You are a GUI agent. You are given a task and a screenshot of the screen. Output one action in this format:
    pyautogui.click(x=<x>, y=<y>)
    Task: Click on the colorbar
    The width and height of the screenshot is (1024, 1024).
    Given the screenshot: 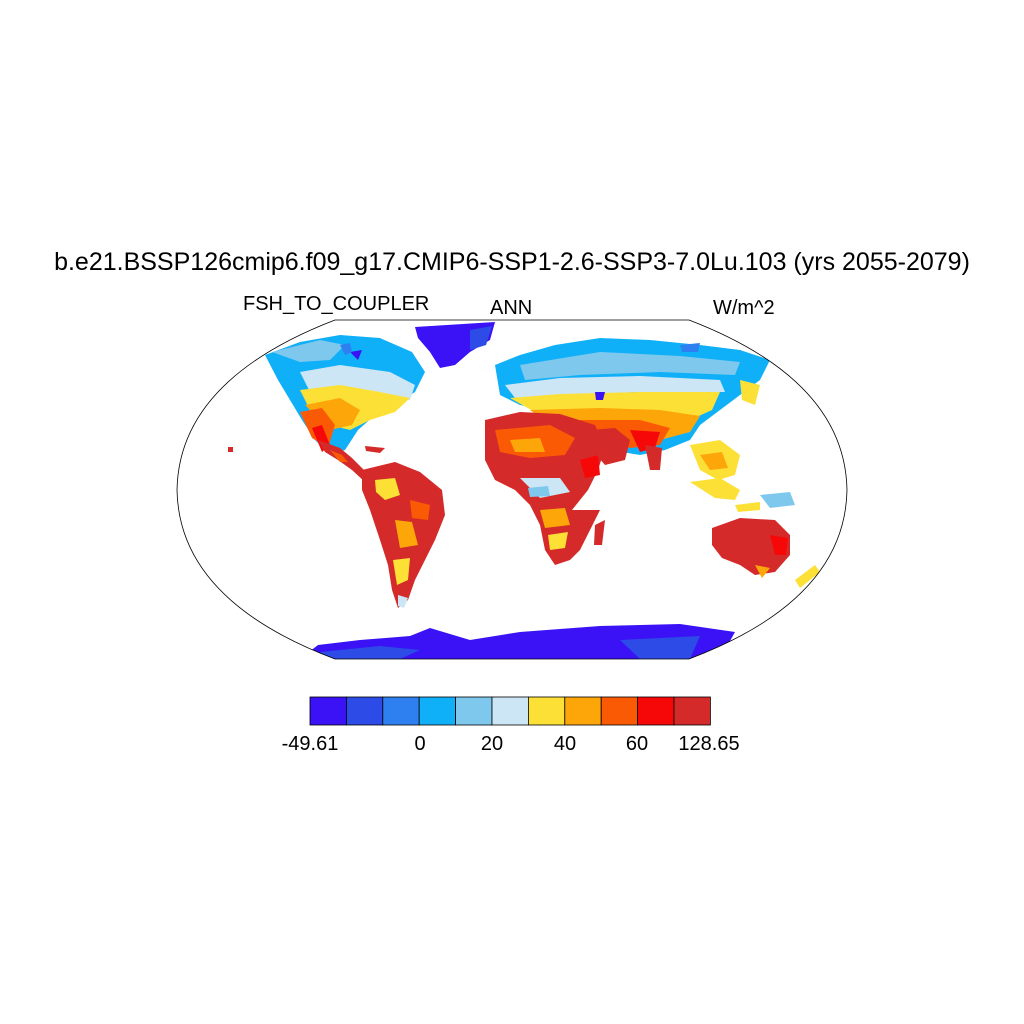 What is the action you would take?
    pyautogui.click(x=510, y=711)
    